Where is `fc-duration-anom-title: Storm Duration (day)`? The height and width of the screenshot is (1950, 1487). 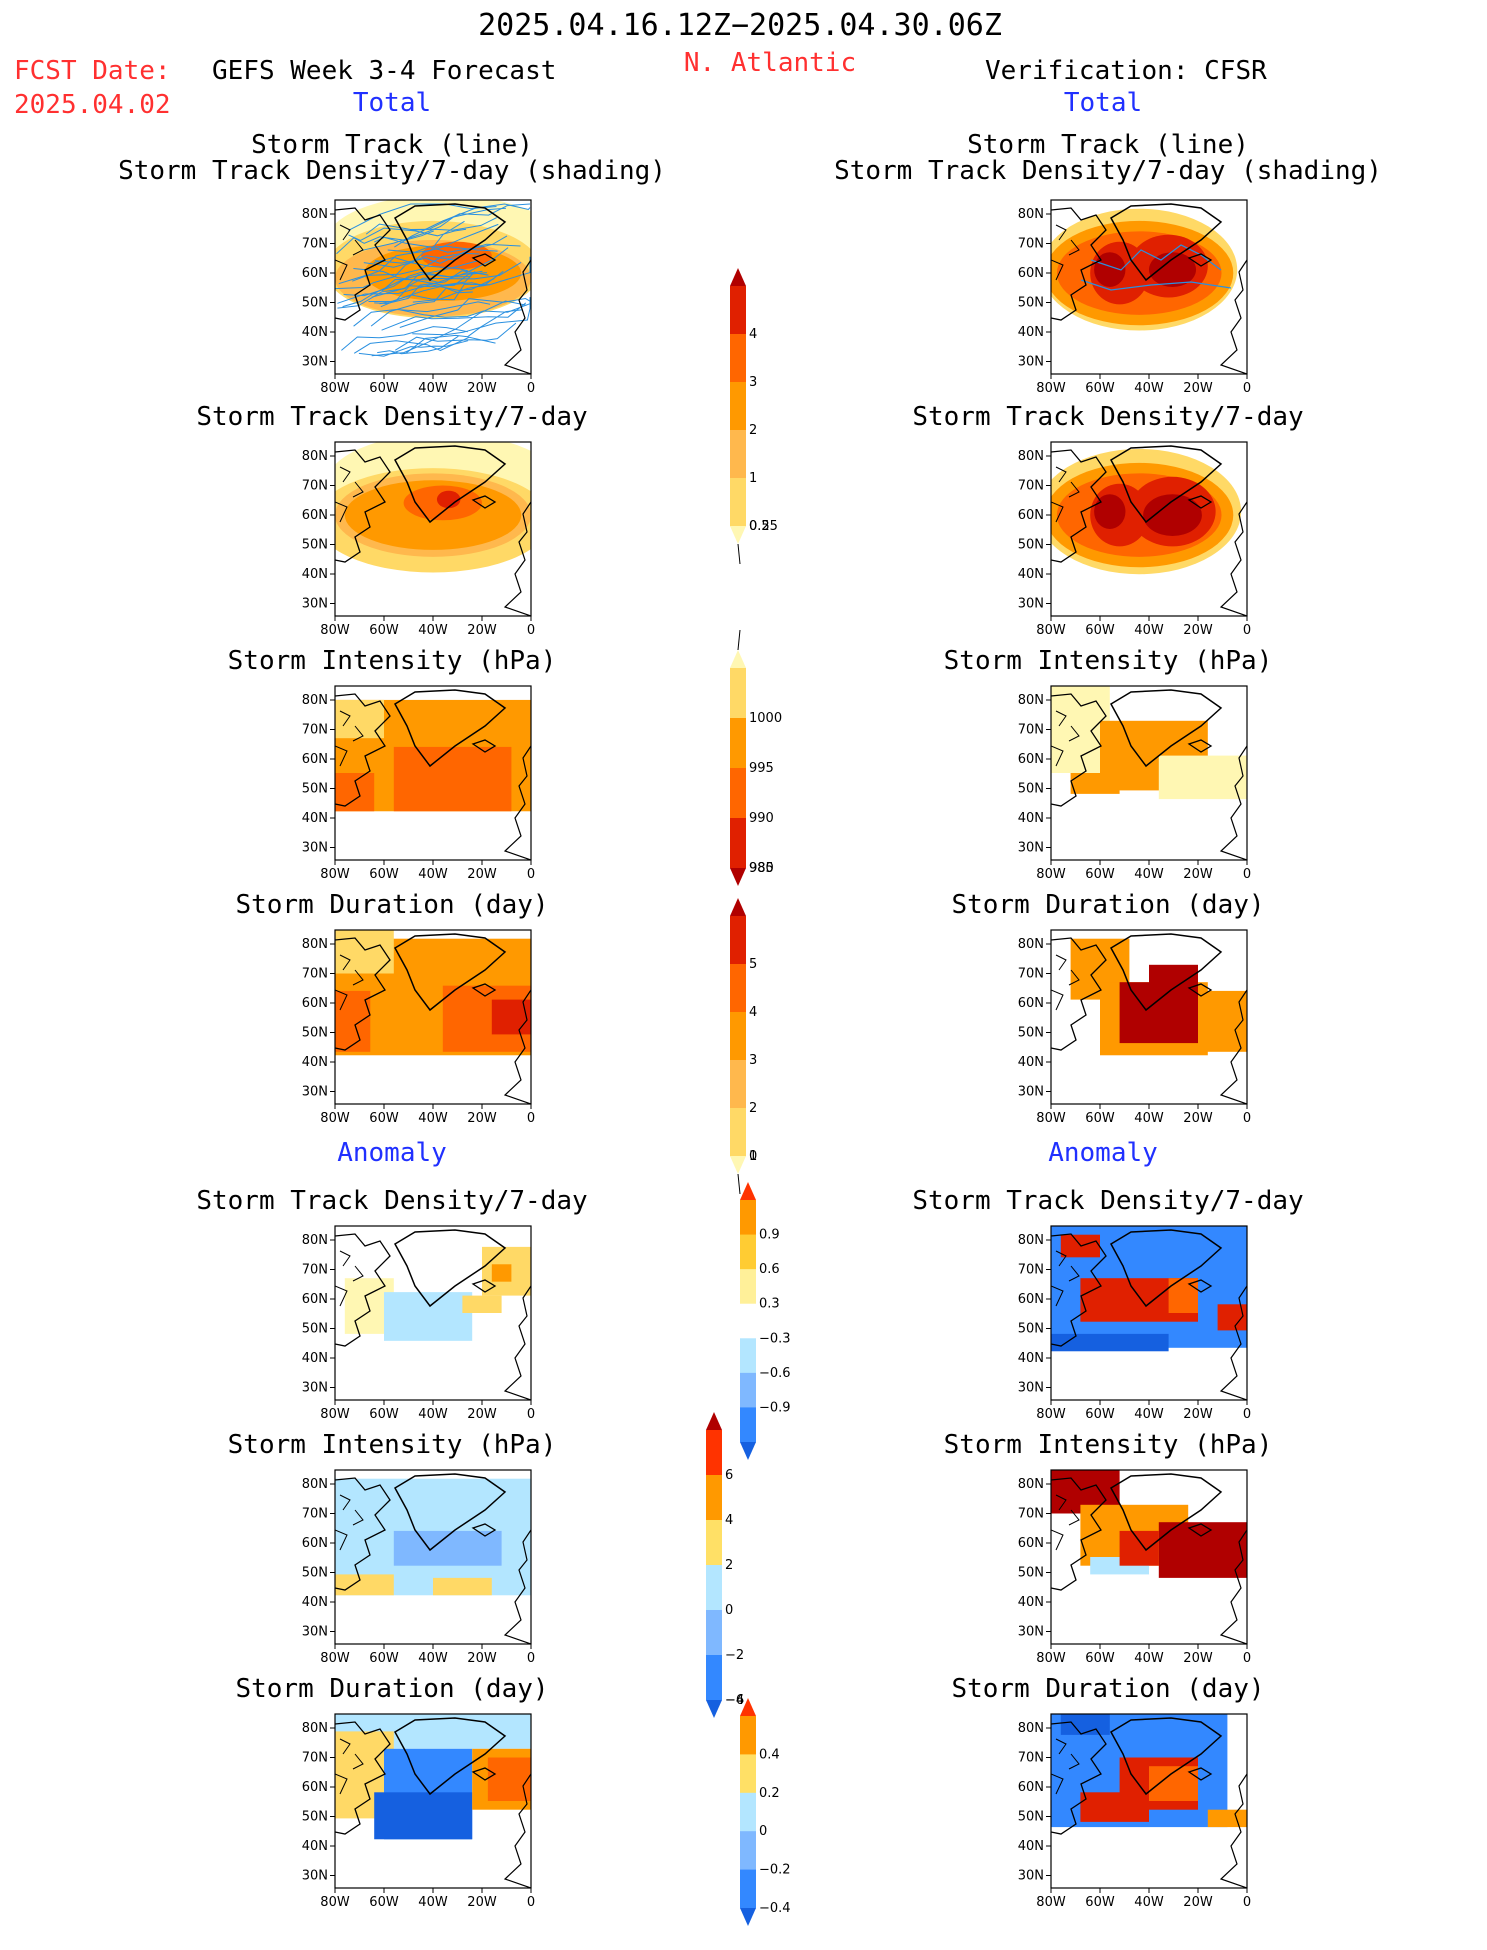
fc-duration-anom-title: Storm Duration (day) is located at coordinates (392, 1689).